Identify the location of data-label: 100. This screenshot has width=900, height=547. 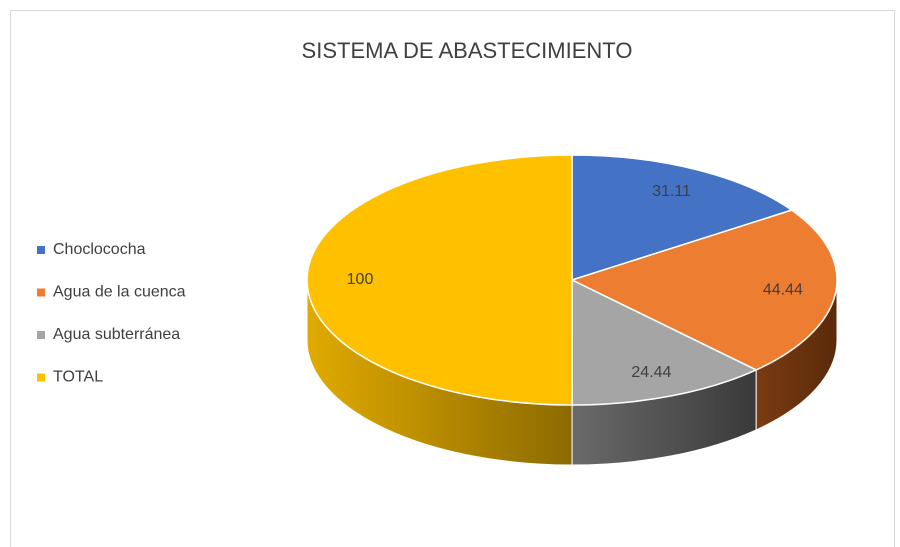
(360, 279).